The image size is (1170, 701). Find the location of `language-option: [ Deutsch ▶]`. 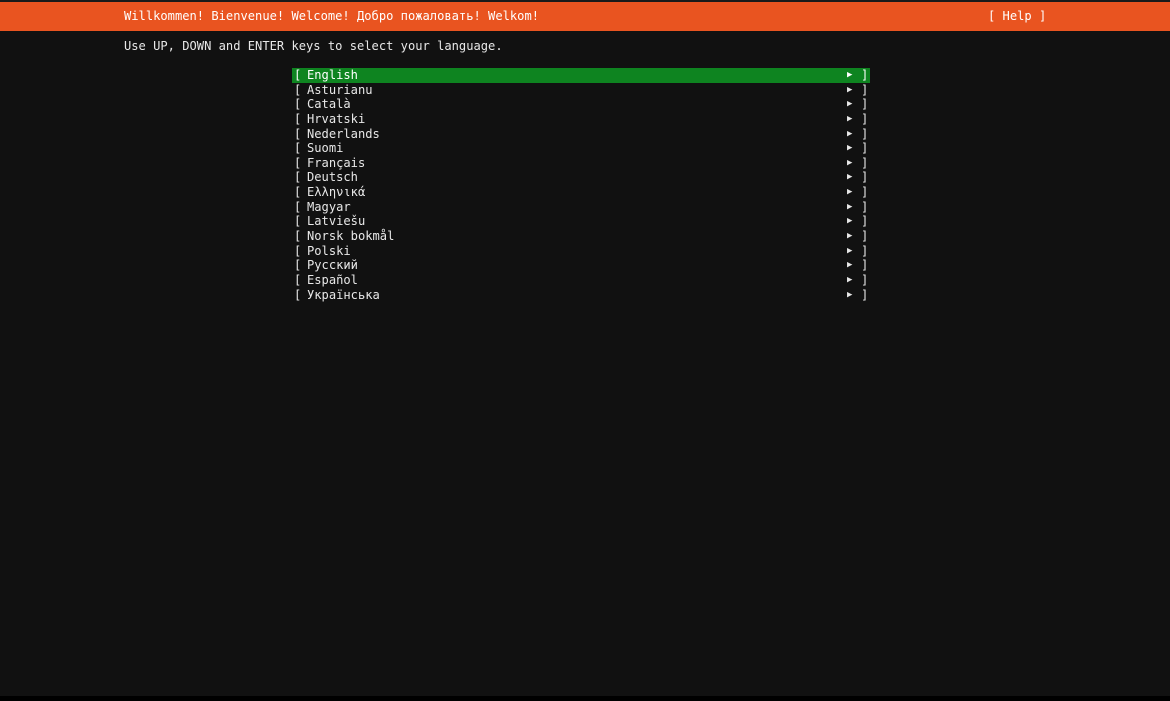

language-option: [ Deutsch ▶] is located at coordinates (581, 177).